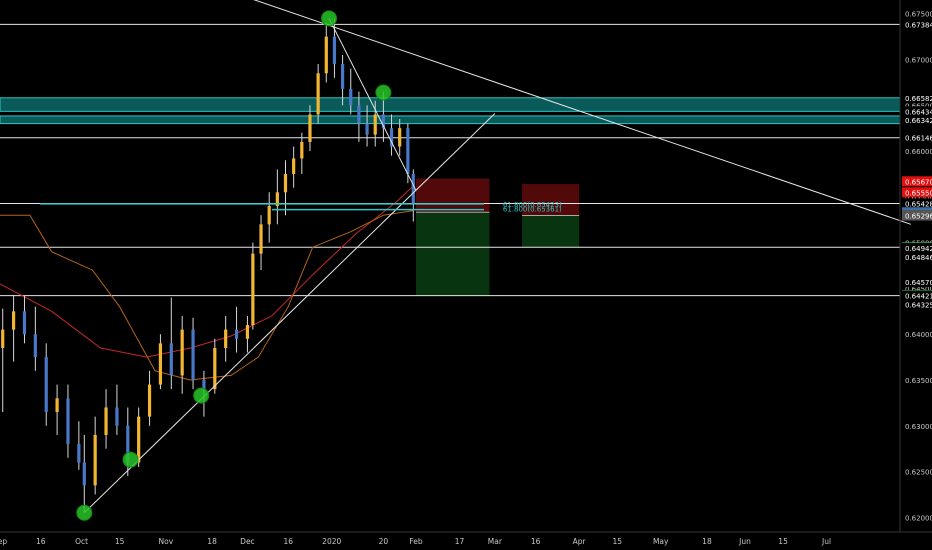 The width and height of the screenshot is (932, 550). Describe the element at coordinates (918, 249) in the screenshot. I see `price-tag-label: 0.64942` at that location.